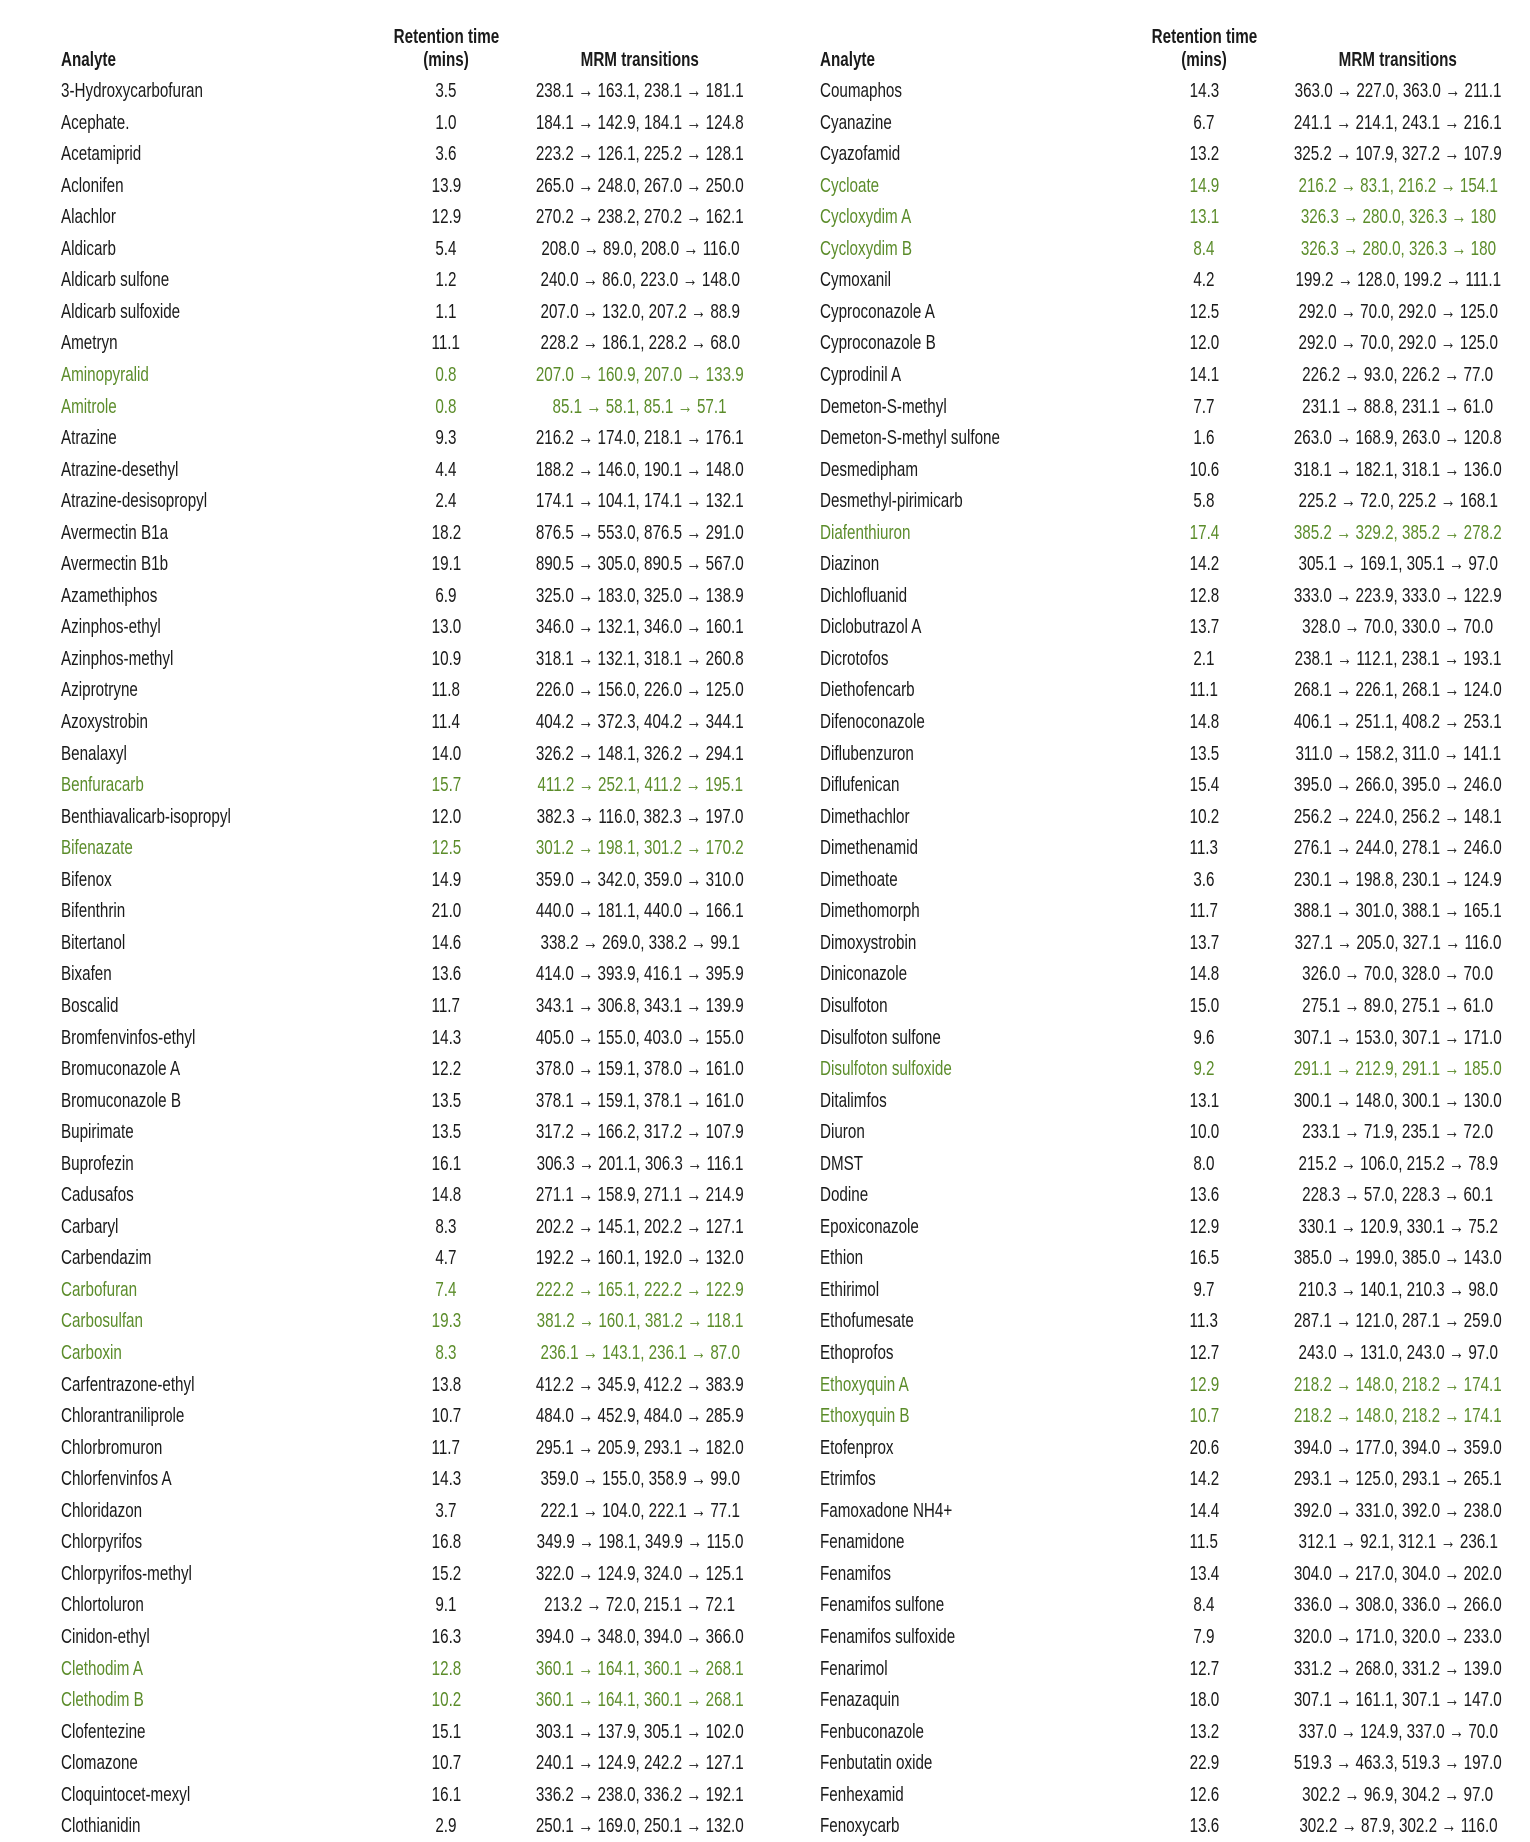 Image resolution: width=1530 pixels, height=1842 pixels. What do you see at coordinates (382, 1006) in the screenshot?
I see `table-row: Boscalid 11.7 343.1 → 306.8, 343.1 → 139.9` at bounding box center [382, 1006].